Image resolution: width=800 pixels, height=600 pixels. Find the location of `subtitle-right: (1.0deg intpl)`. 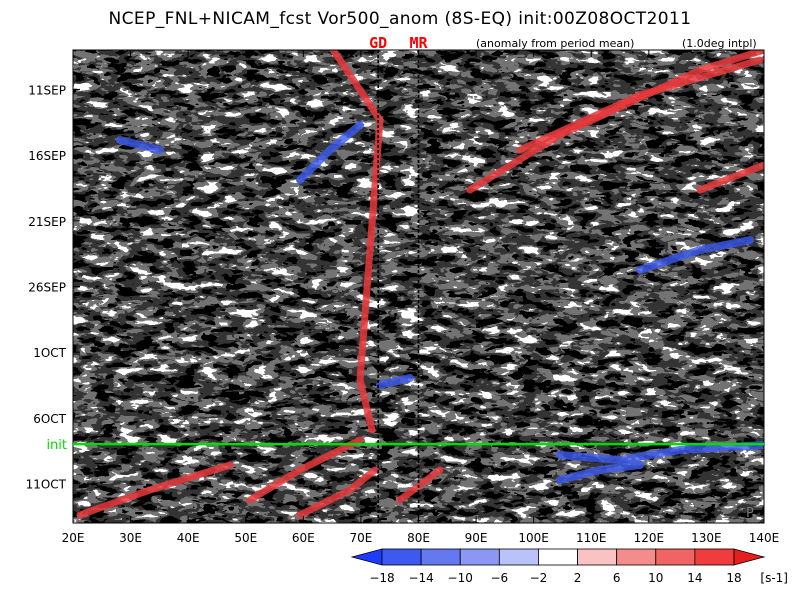

subtitle-right: (1.0deg intpl) is located at coordinates (719, 43).